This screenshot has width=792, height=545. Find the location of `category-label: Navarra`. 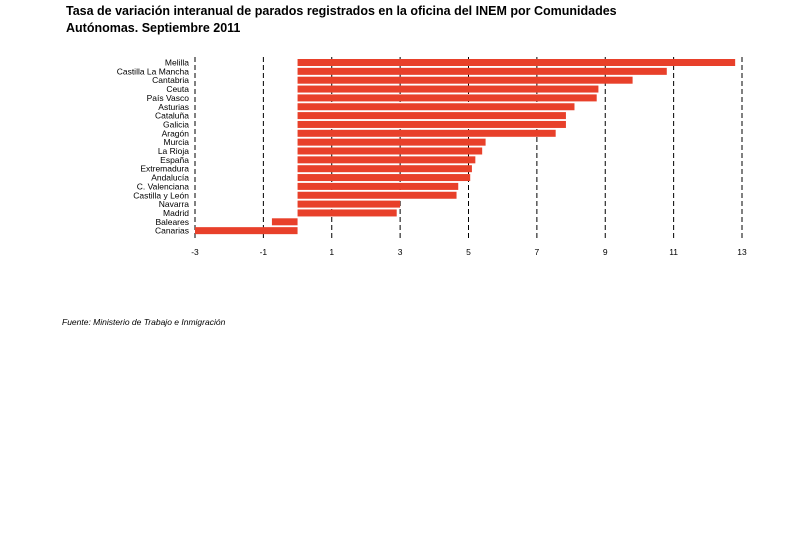

category-label: Navarra is located at coordinates (174, 204).